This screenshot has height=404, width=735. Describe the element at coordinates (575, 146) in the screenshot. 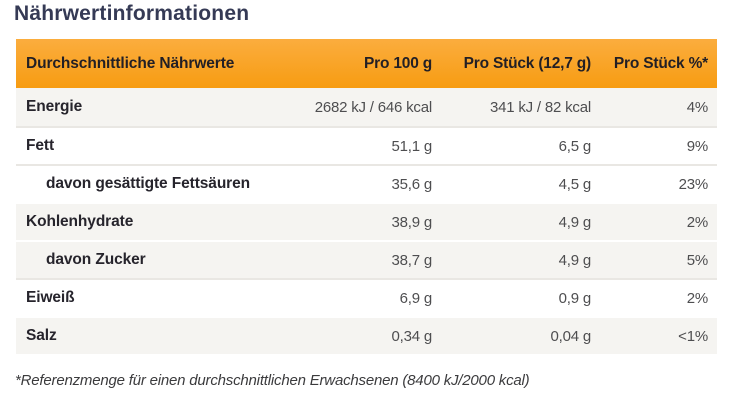

I see `value-per-piece: 6,5 g` at that location.